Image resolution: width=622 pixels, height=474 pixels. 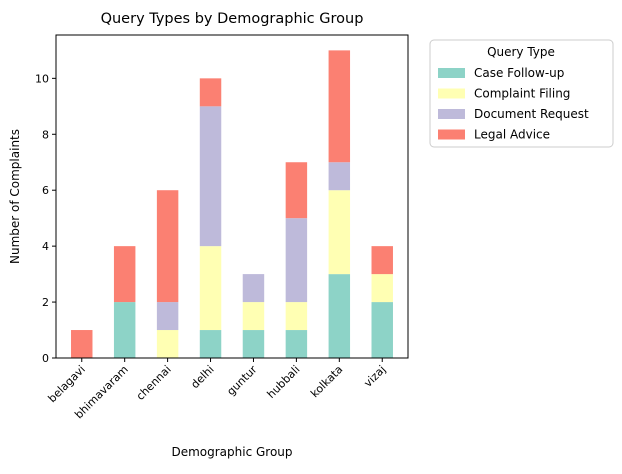 I want to click on legend-label: Case Follow-up, so click(x=519, y=73).